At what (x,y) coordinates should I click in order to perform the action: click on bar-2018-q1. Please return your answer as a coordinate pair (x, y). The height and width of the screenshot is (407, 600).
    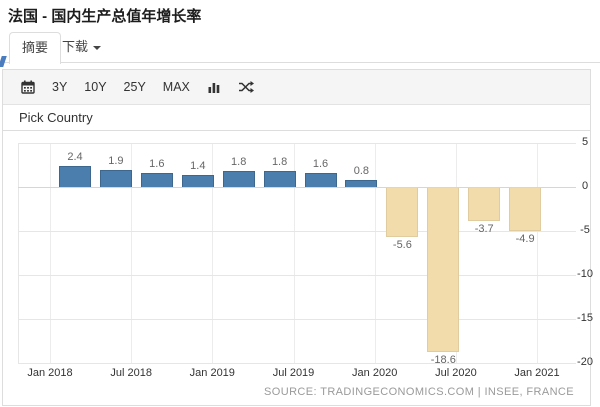
    Looking at the image, I should click on (115, 178).